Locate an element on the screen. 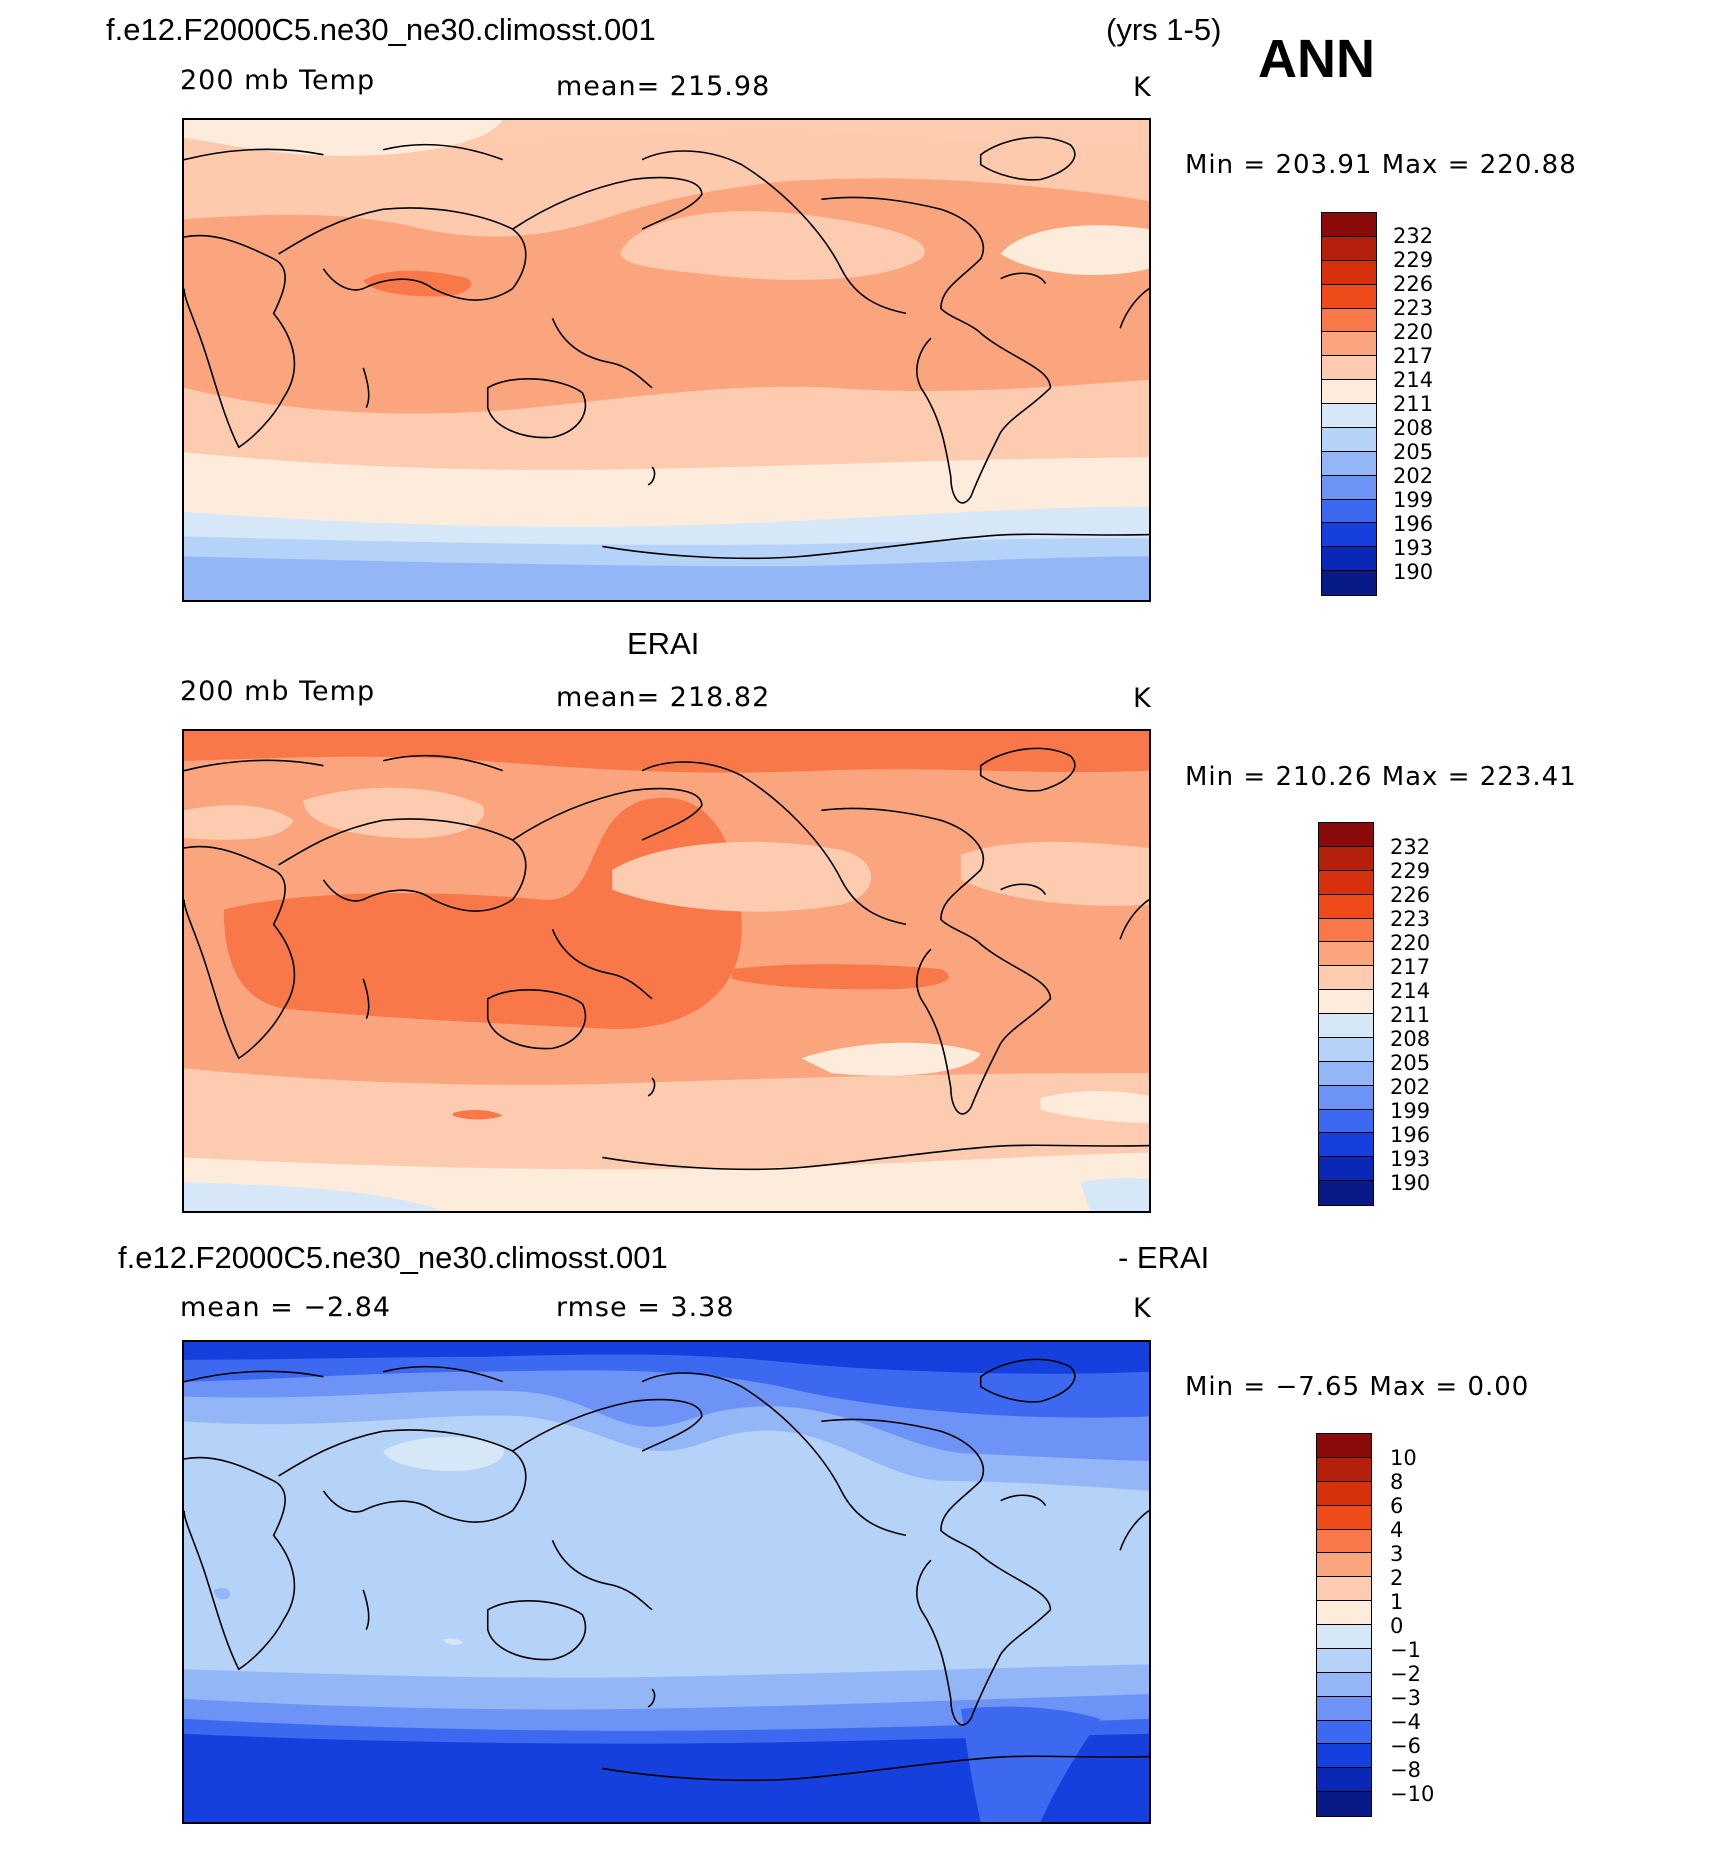  colorbar-tick: −3 is located at coordinates (1405, 1698).